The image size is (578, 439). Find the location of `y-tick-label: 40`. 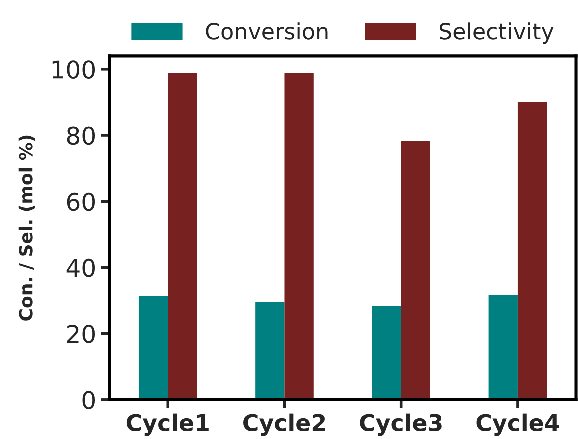

y-tick-label: 40 is located at coordinates (81, 268).